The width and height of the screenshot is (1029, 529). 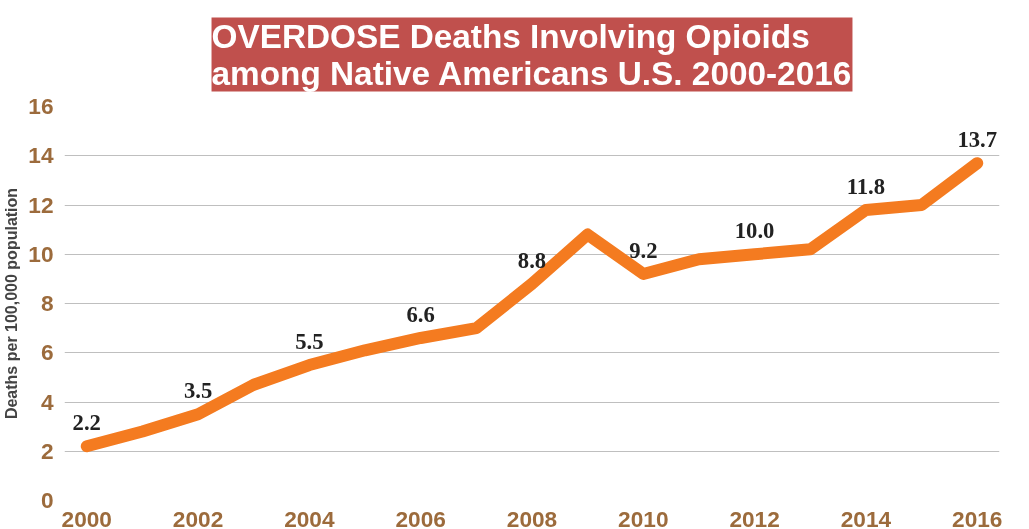 I want to click on y-tick-label: 12, so click(x=41, y=204).